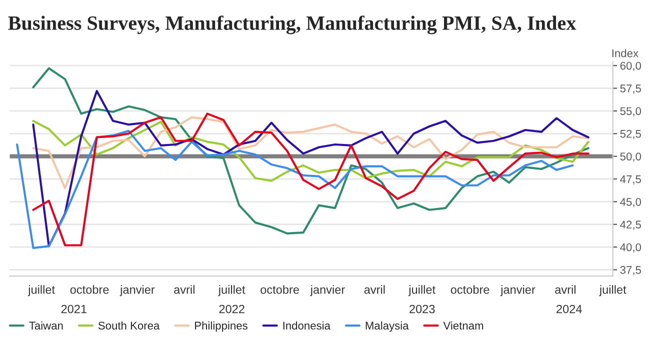 Image resolution: width=652 pixels, height=346 pixels. Describe the element at coordinates (630, 89) in the screenshot. I see `y-tick-label: 57,5` at that location.